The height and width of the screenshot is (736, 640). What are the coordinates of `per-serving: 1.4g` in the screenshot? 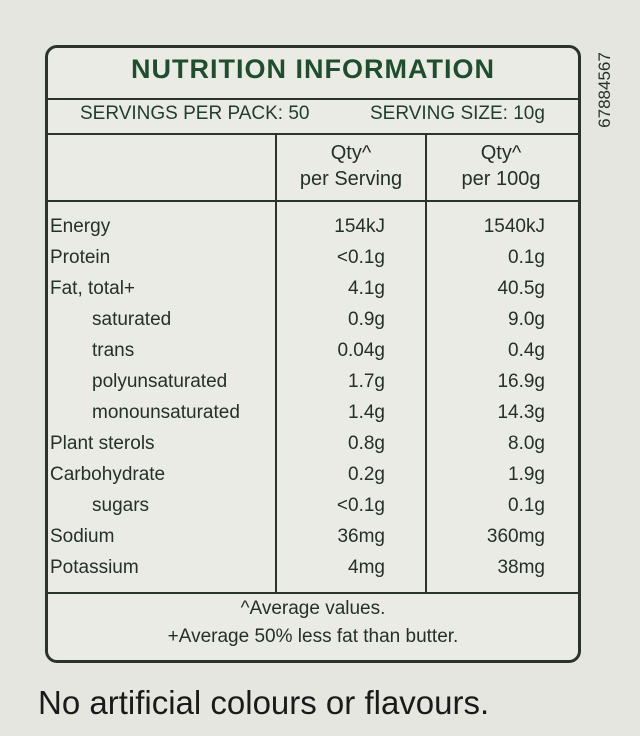 It's located at (366, 412).